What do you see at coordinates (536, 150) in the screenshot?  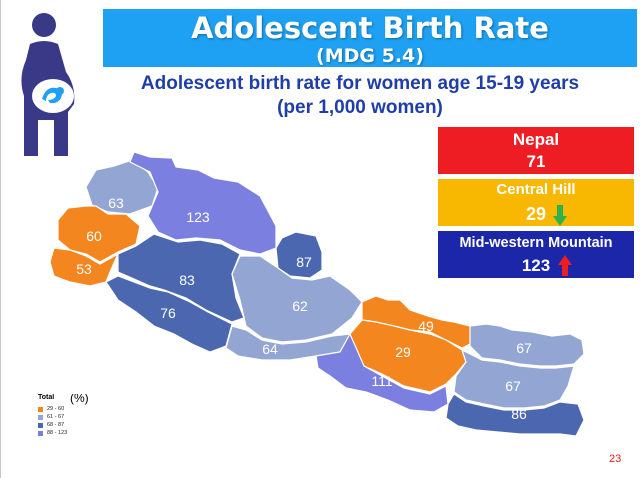 I see `stat-box-nepal: Nepal 71` at bounding box center [536, 150].